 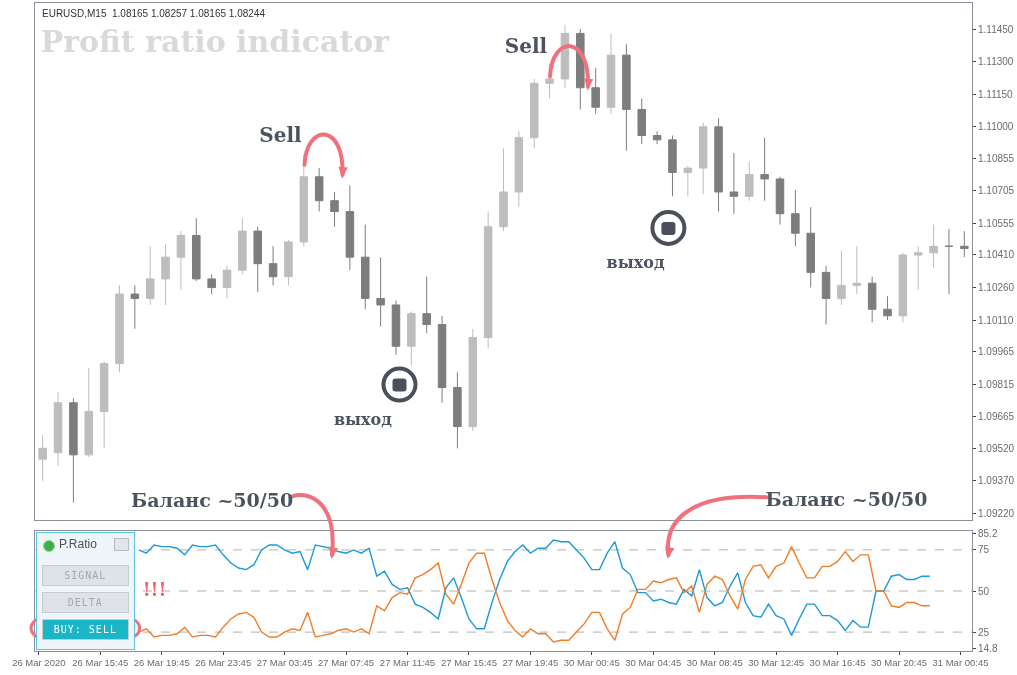 I want to click on y-tick-label: 1.10855, so click(x=996, y=158).